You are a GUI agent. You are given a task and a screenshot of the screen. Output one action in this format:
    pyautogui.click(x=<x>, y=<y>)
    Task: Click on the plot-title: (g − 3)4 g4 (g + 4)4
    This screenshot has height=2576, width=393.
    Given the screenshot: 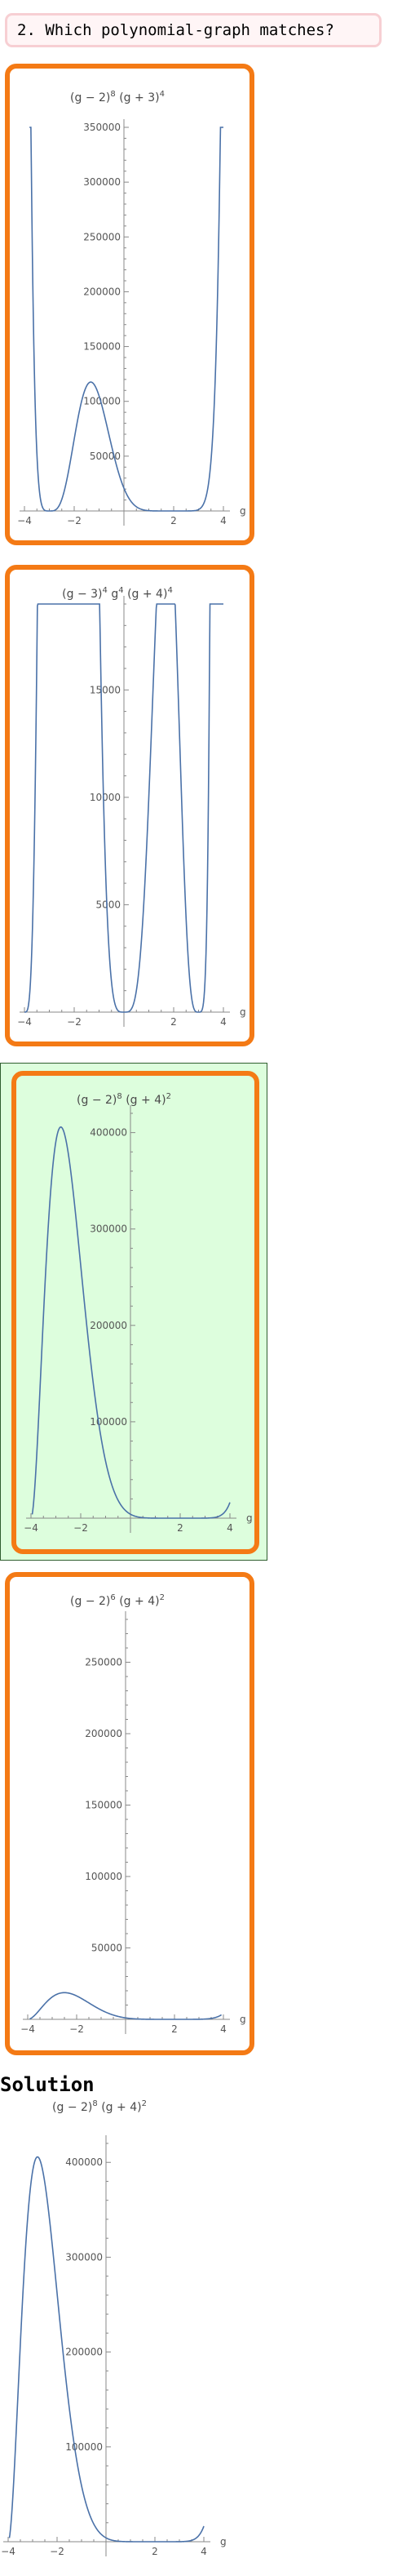 What is the action you would take?
    pyautogui.click(x=117, y=593)
    